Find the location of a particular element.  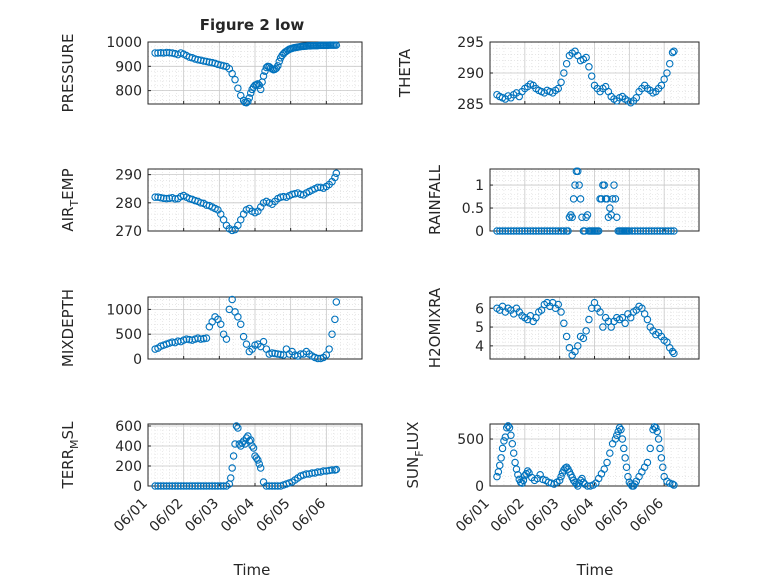

y-tick-label: 0 is located at coordinates (137, 487).